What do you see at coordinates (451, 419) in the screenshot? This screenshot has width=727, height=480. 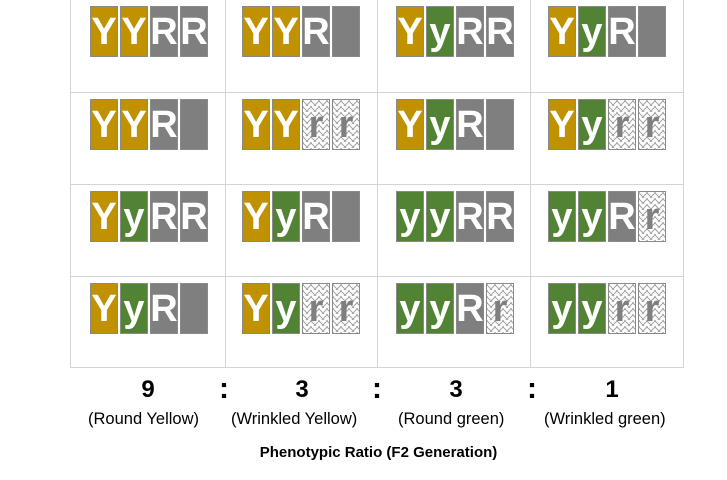 I see `phenotype-label-round-green: (Round green)` at bounding box center [451, 419].